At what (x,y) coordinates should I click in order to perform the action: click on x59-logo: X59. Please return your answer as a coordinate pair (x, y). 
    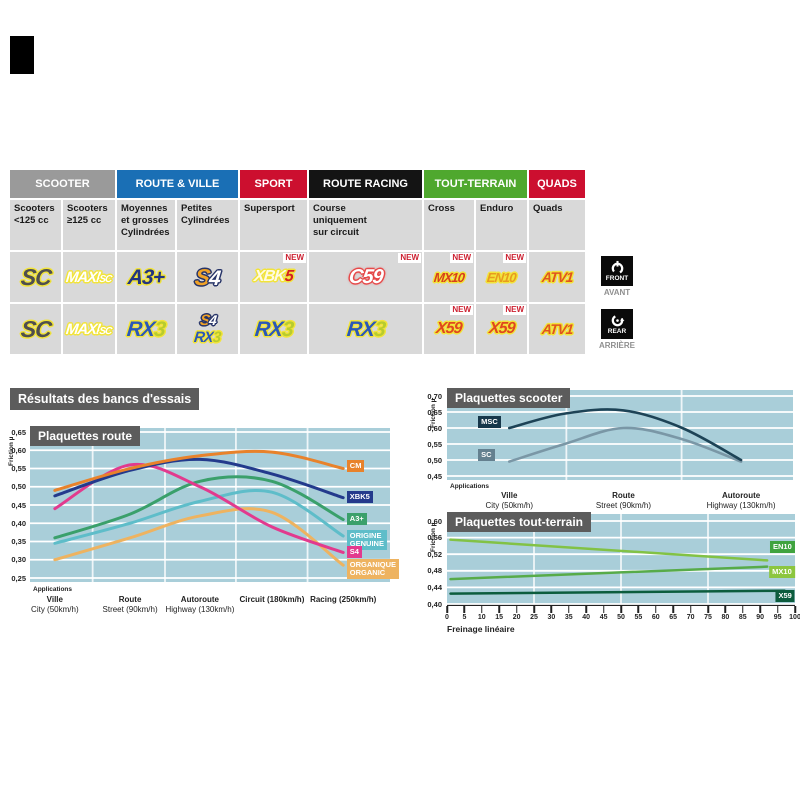
    Looking at the image, I should click on (449, 328).